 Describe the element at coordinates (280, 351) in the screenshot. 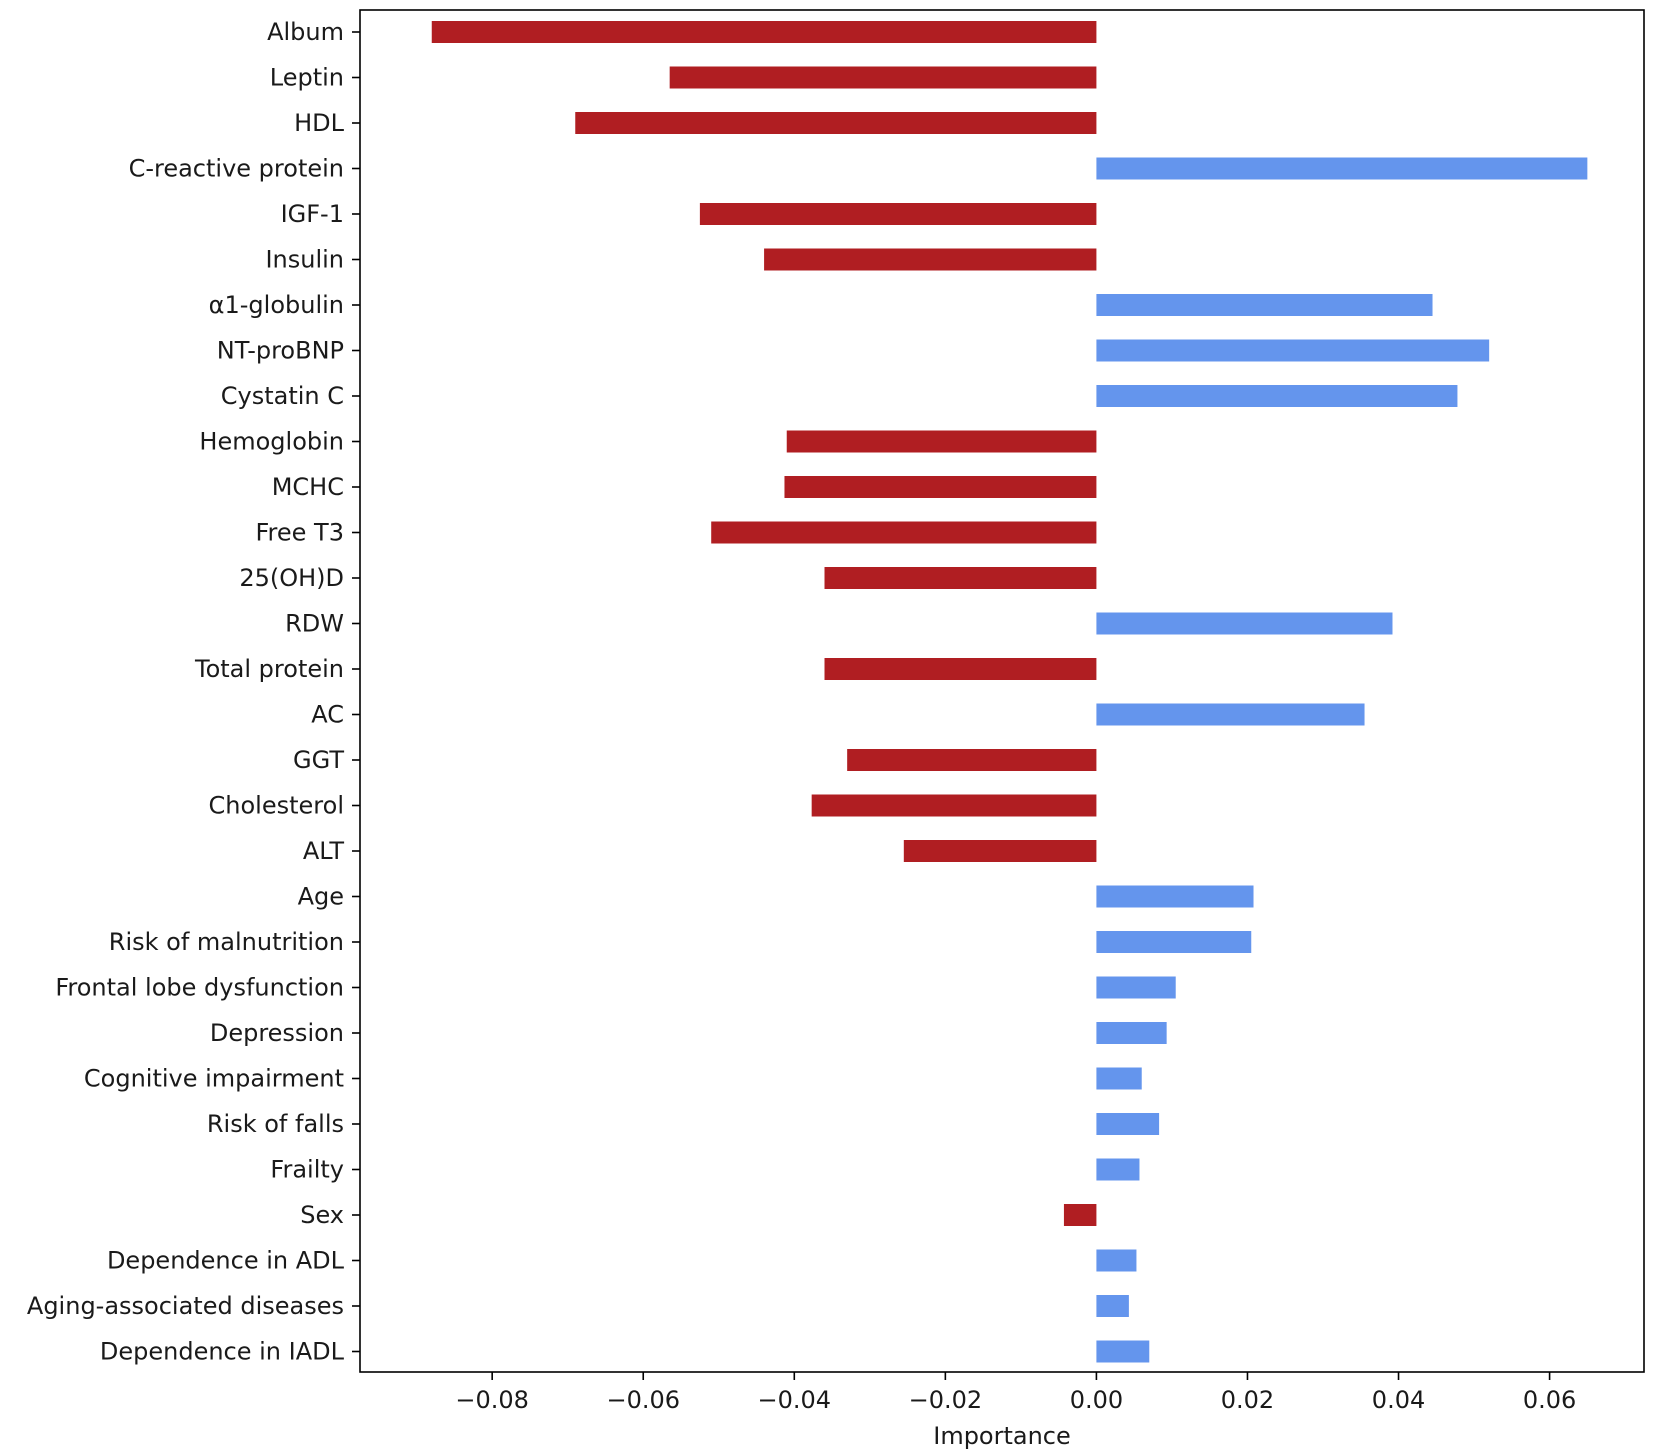

I see `y-tick-label-nt-probnp: NT-proBNP` at that location.